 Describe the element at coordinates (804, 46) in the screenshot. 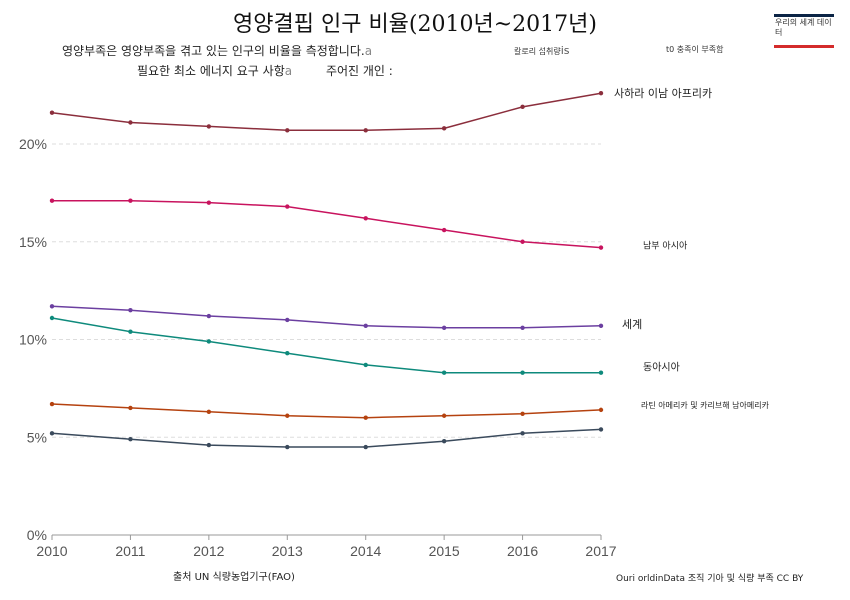

I see `logo-bottom-bar` at that location.